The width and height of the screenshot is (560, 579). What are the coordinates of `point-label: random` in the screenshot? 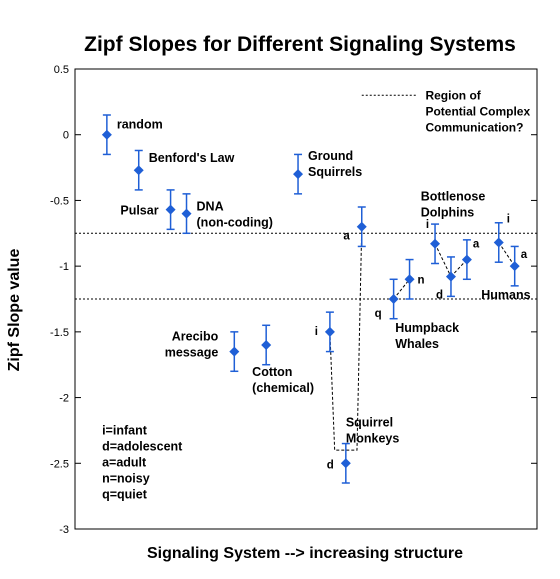 It's located at (140, 125).